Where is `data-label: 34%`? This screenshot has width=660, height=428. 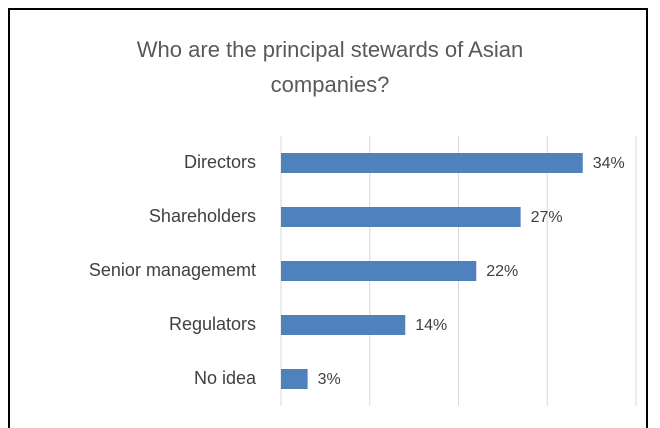
data-label: 34% is located at coordinates (609, 163).